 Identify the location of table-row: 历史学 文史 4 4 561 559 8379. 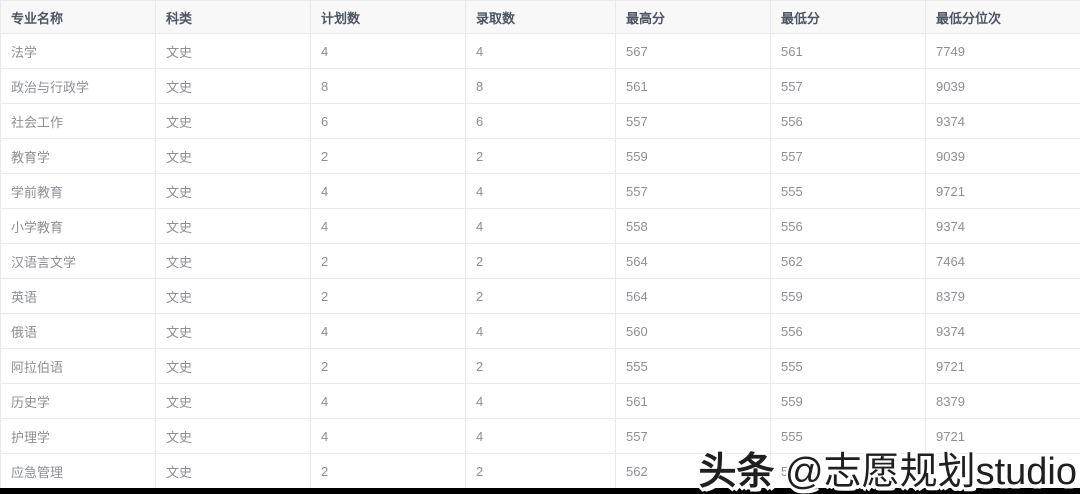
(540, 401).